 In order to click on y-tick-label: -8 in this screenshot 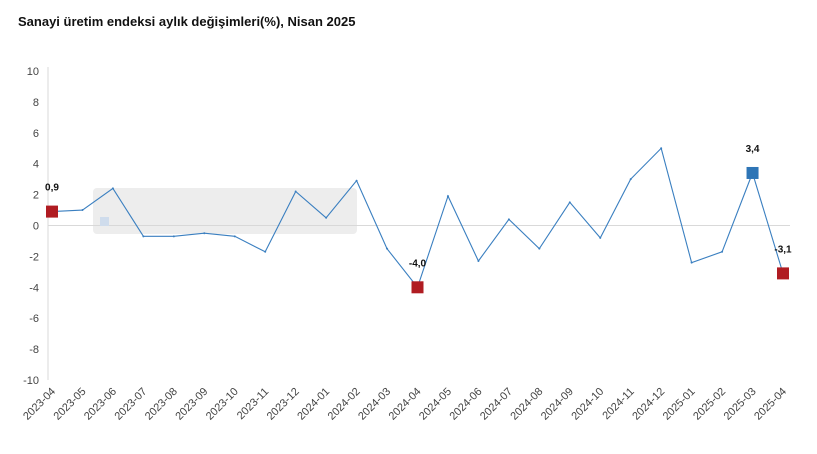, I will do `click(34, 350)`.